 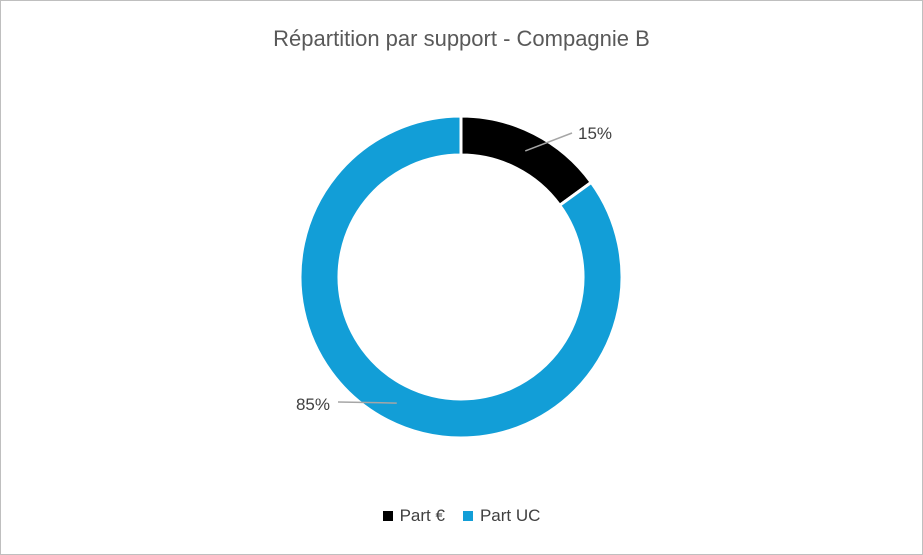 What do you see at coordinates (548, 142) in the screenshot?
I see `leader-line-part-euro` at bounding box center [548, 142].